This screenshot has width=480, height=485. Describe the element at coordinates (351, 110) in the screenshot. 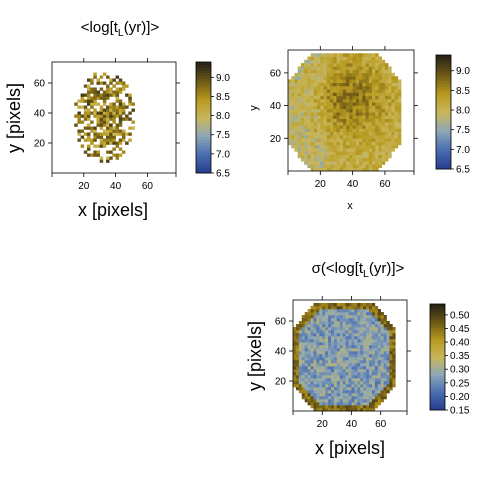

I see `plot-frame` at that location.